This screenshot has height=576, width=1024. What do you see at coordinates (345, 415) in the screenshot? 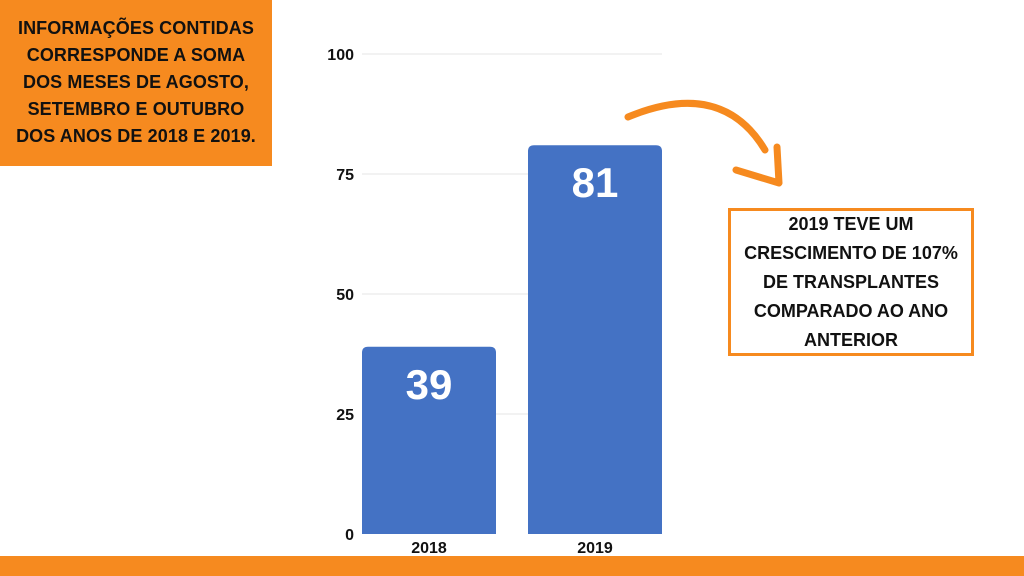
I see `y-tick-label: 25` at bounding box center [345, 415].